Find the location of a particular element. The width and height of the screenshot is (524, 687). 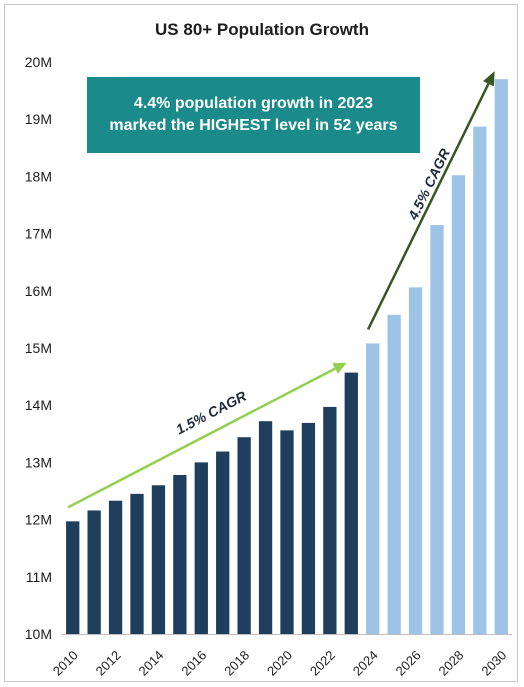

x-tick-label: 2028 is located at coordinates (450, 663).